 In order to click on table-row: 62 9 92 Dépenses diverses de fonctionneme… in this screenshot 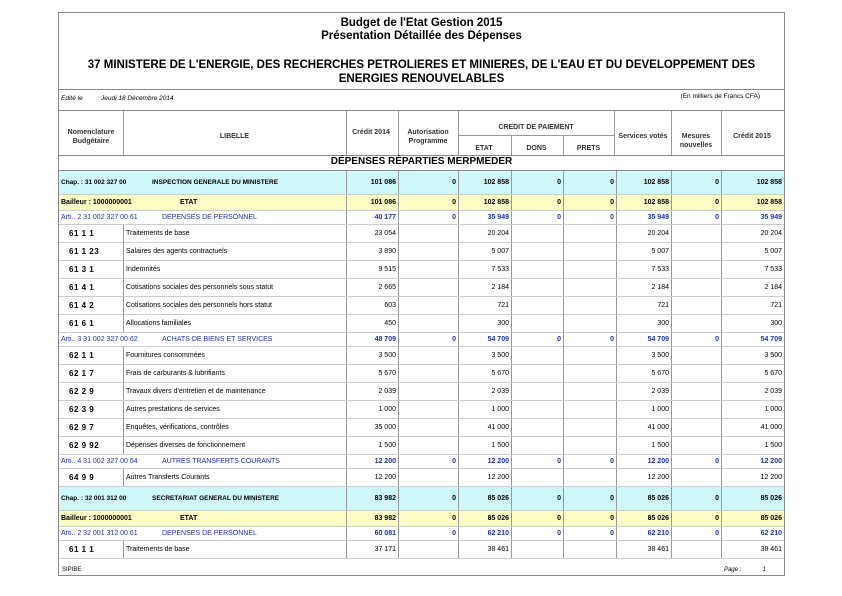, I will do `click(421, 446)`.